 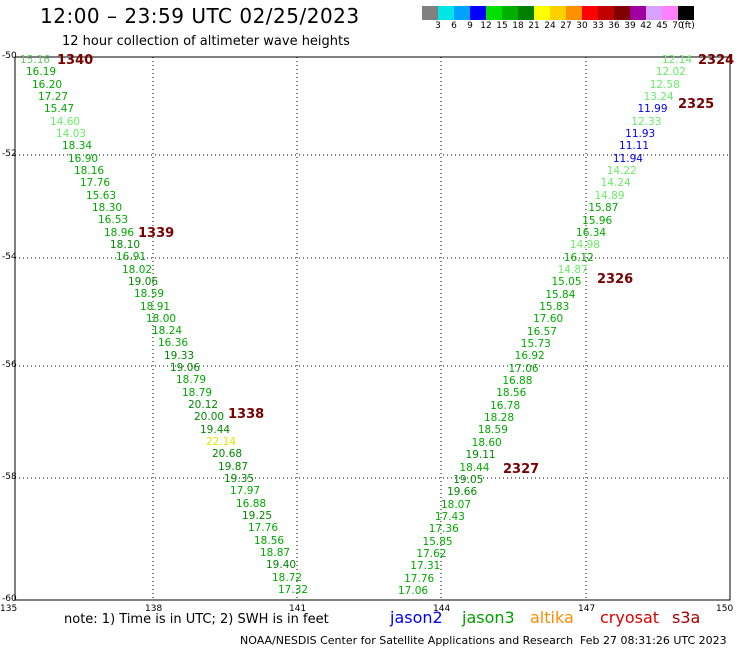 What do you see at coordinates (640, 134) in the screenshot?
I see `wave-height-label: 11.93` at bounding box center [640, 134].